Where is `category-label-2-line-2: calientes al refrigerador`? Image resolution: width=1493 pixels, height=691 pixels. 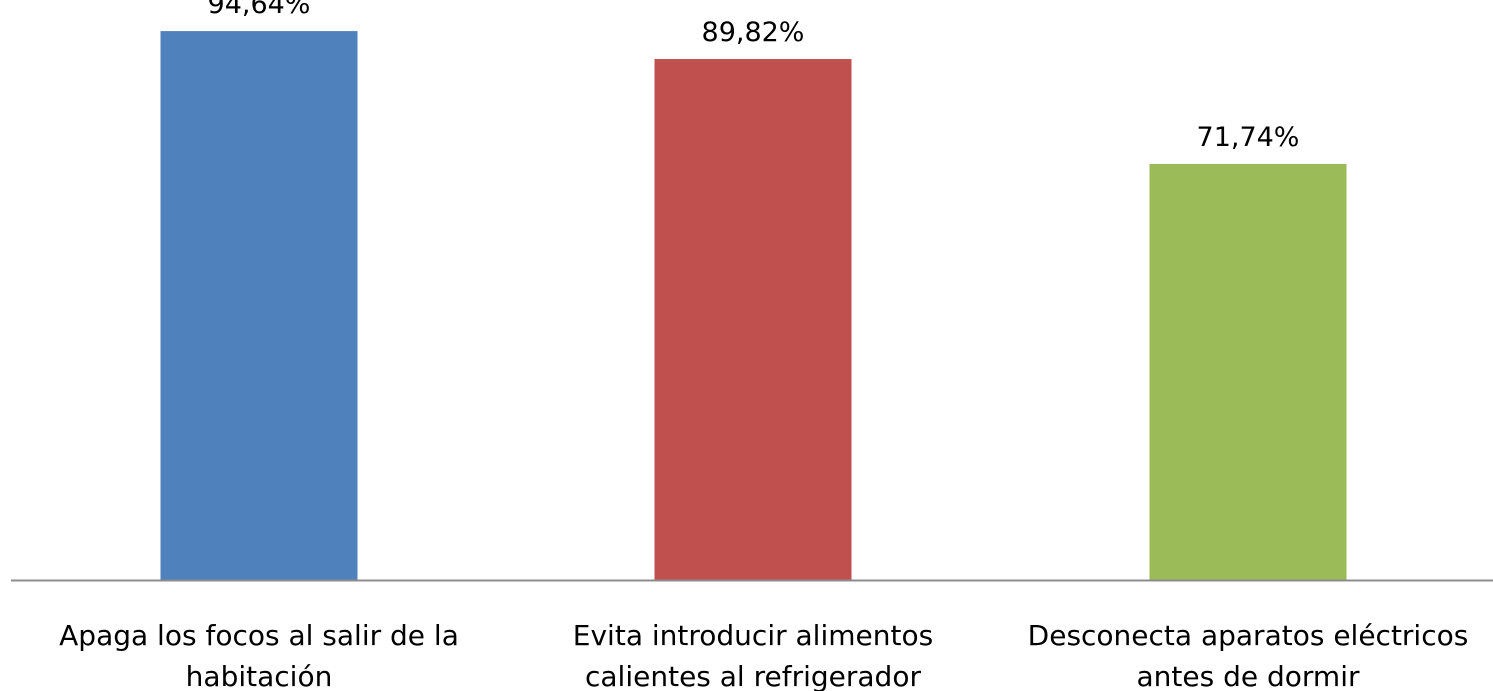 category-label-2-line-2: calientes al refrigerador is located at coordinates (753, 675).